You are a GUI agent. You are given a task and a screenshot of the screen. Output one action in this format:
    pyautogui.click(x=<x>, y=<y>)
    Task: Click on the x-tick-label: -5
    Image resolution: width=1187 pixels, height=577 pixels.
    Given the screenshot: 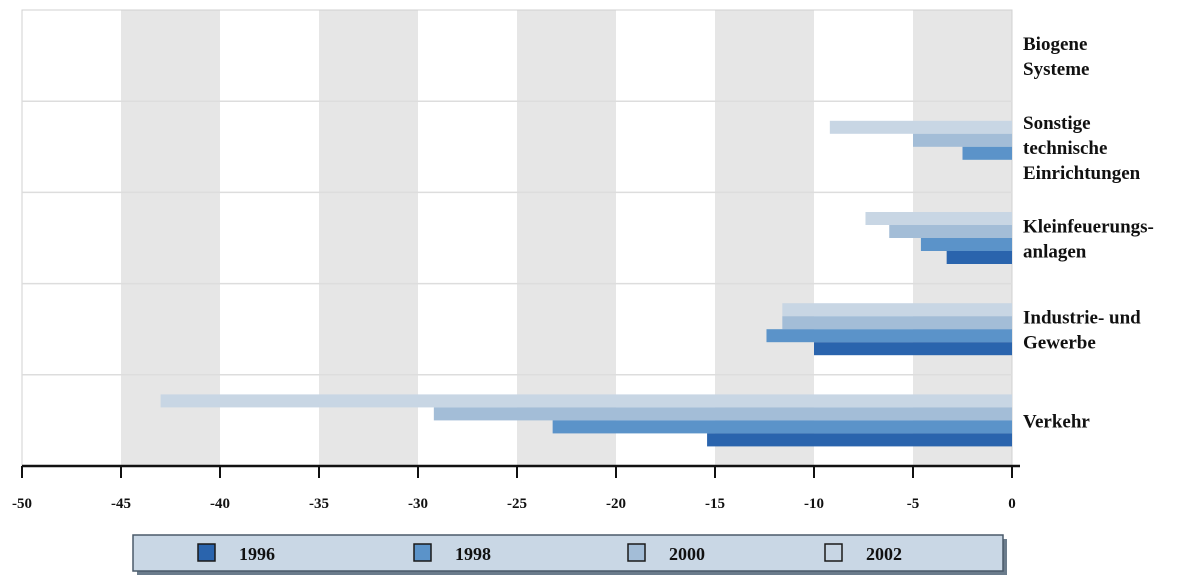 What is the action you would take?
    pyautogui.click(x=913, y=504)
    